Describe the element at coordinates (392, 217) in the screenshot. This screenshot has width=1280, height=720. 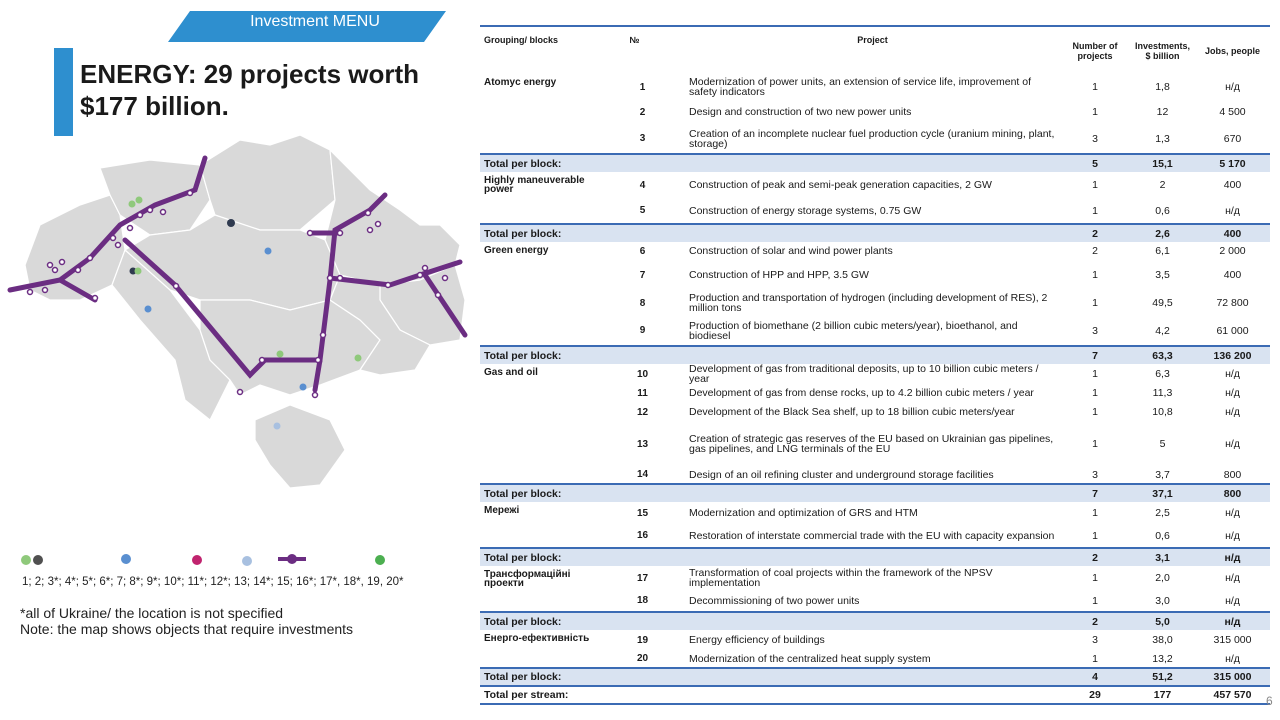
I see `region-northeast` at that location.